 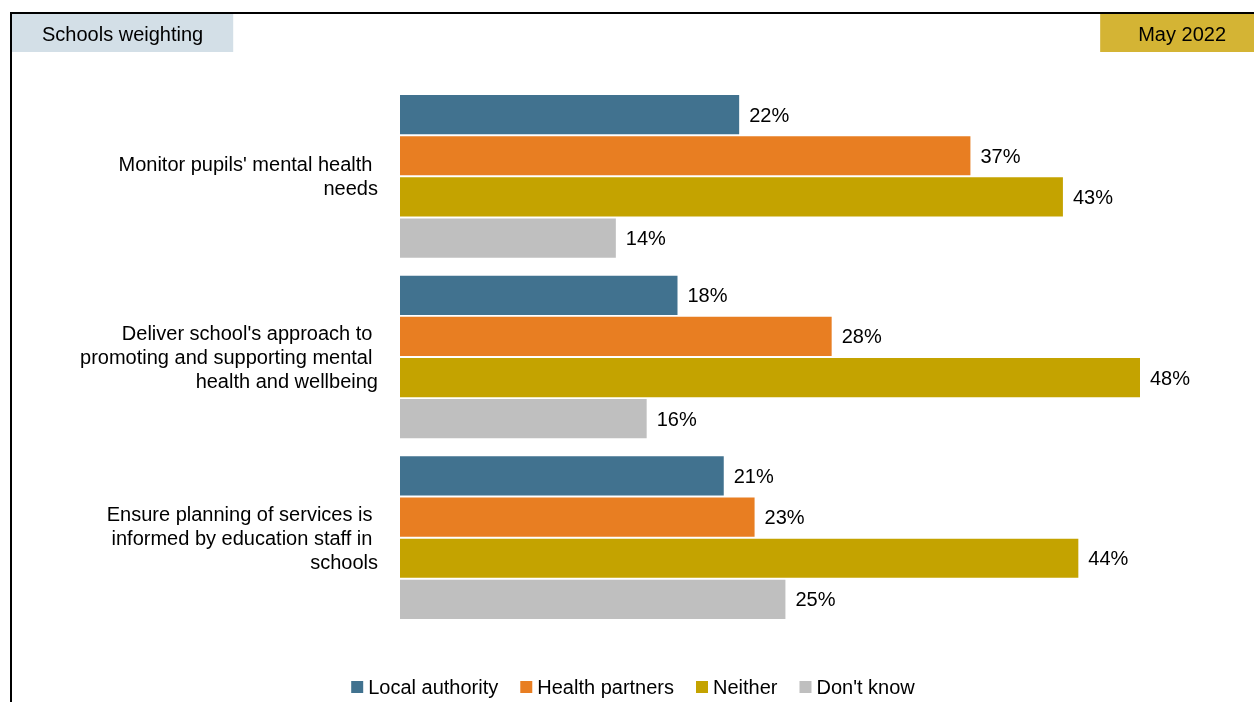 What do you see at coordinates (646, 238) in the screenshot?
I see `data-label: 14%` at bounding box center [646, 238].